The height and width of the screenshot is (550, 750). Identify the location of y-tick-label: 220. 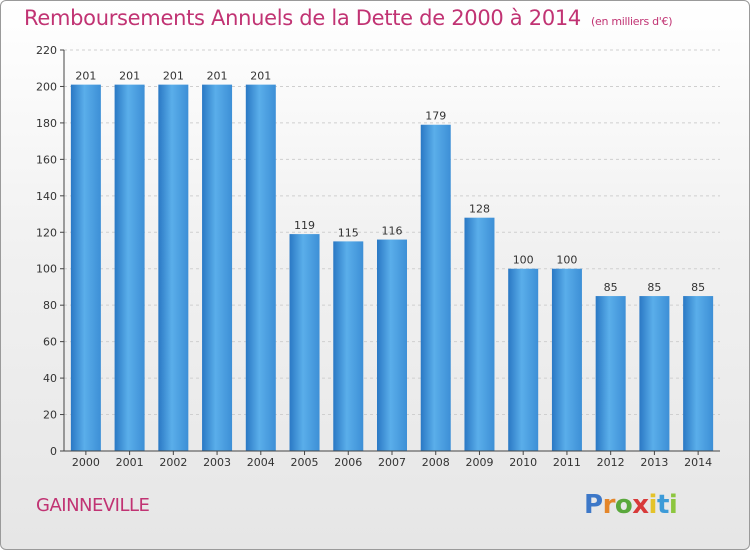
(46, 50).